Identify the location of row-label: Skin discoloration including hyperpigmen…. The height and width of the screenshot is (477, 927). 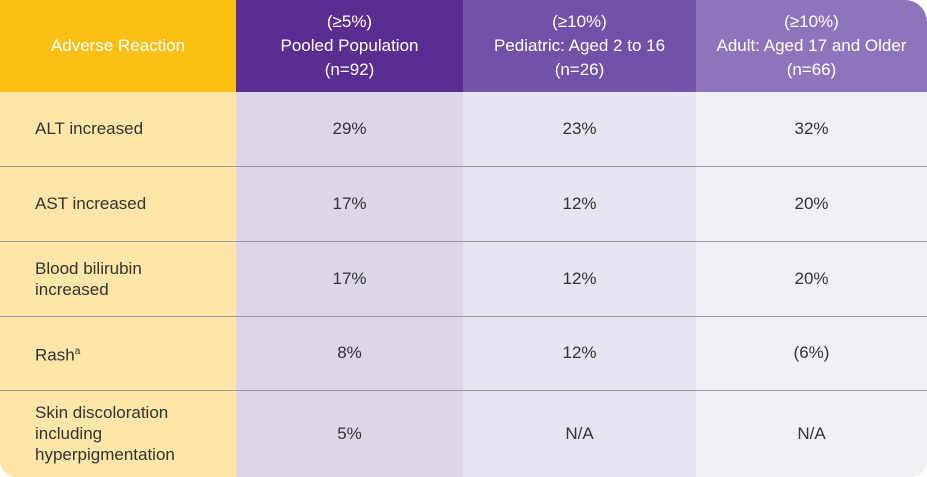
(119, 433).